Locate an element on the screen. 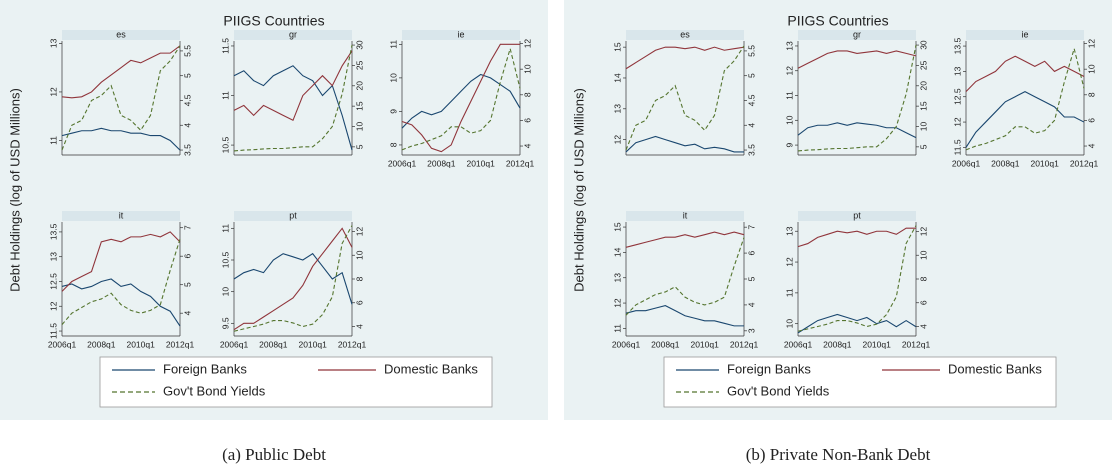  y2-tick-label: 7 is located at coordinates (187, 227).